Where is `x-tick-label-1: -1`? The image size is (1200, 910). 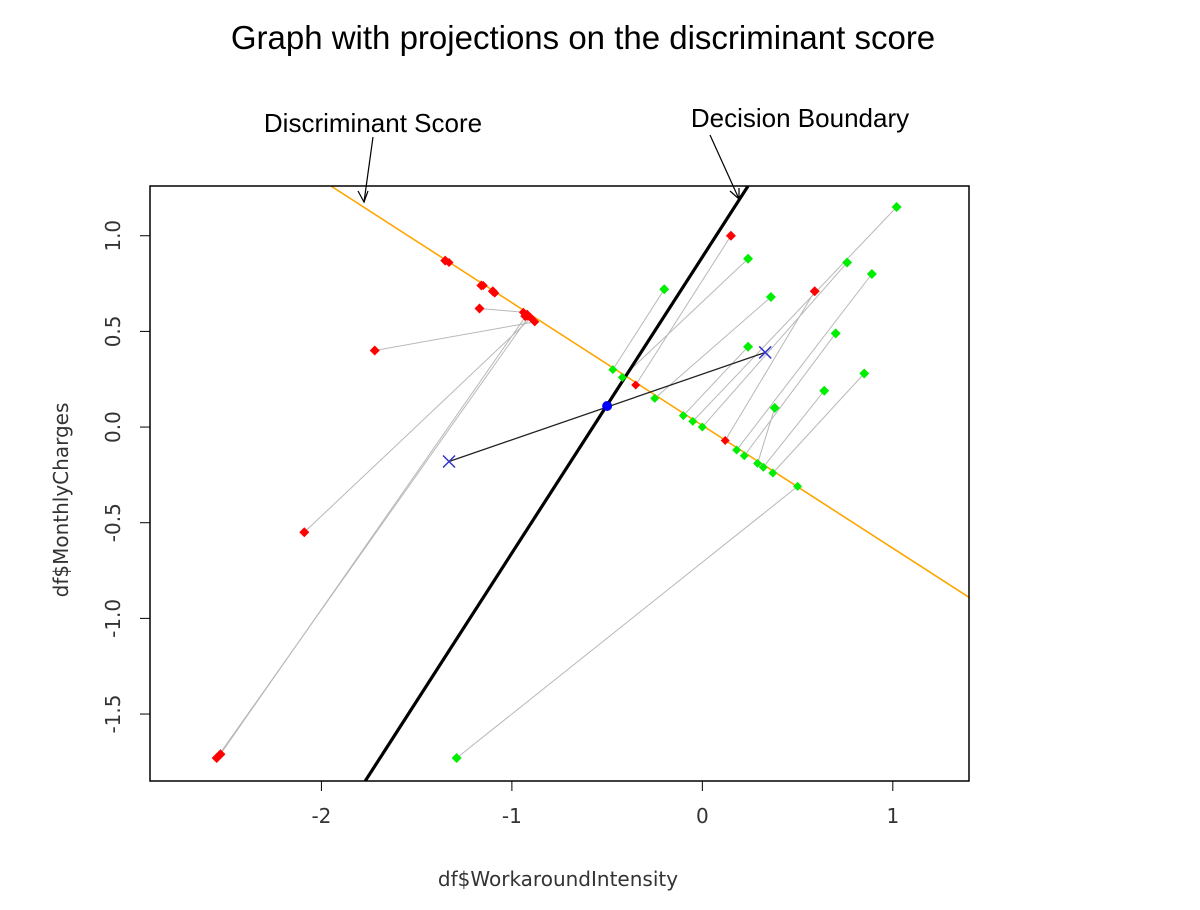
x-tick-label-1: -1 is located at coordinates (512, 816).